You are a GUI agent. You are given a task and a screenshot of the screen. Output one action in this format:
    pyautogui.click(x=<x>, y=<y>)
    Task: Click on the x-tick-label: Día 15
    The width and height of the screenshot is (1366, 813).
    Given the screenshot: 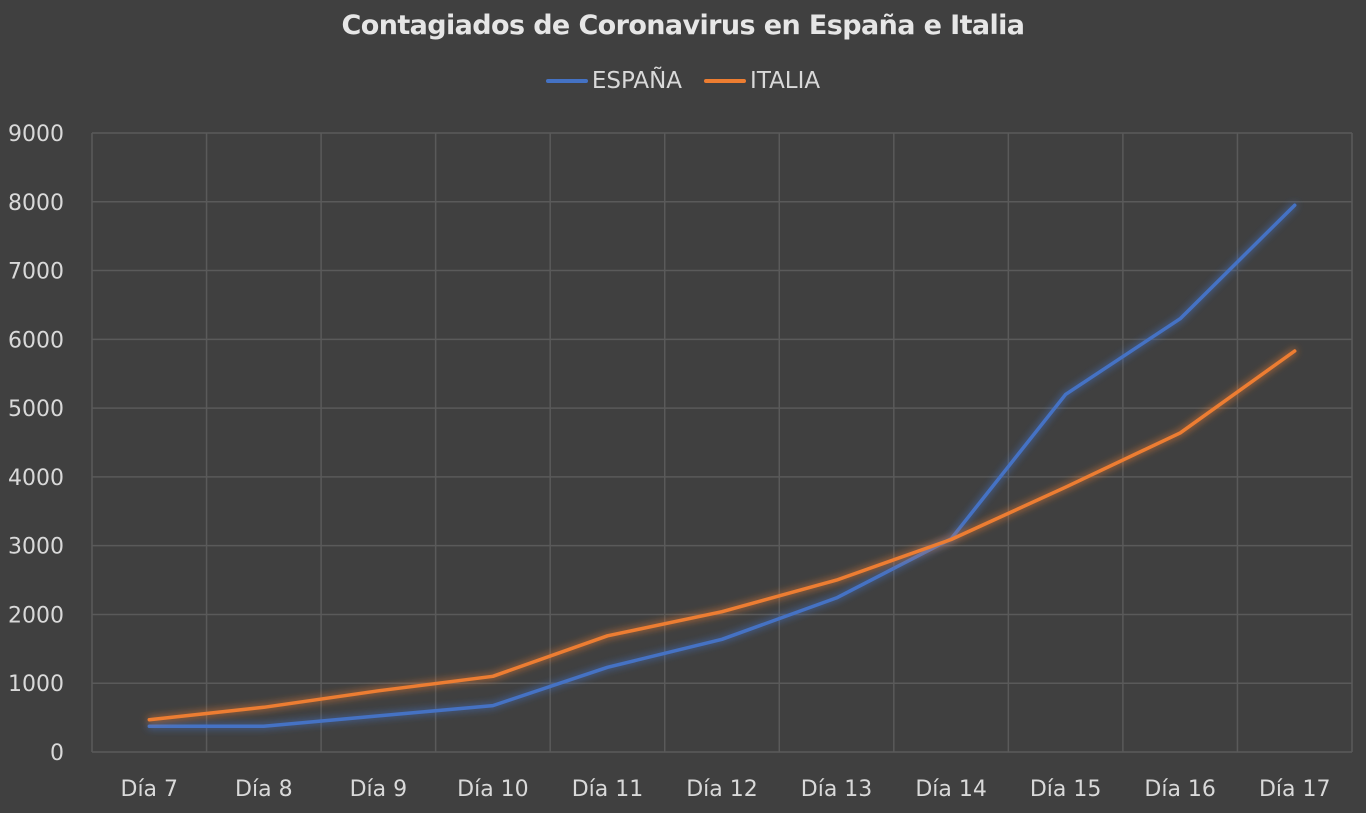 What is the action you would take?
    pyautogui.click(x=1066, y=789)
    